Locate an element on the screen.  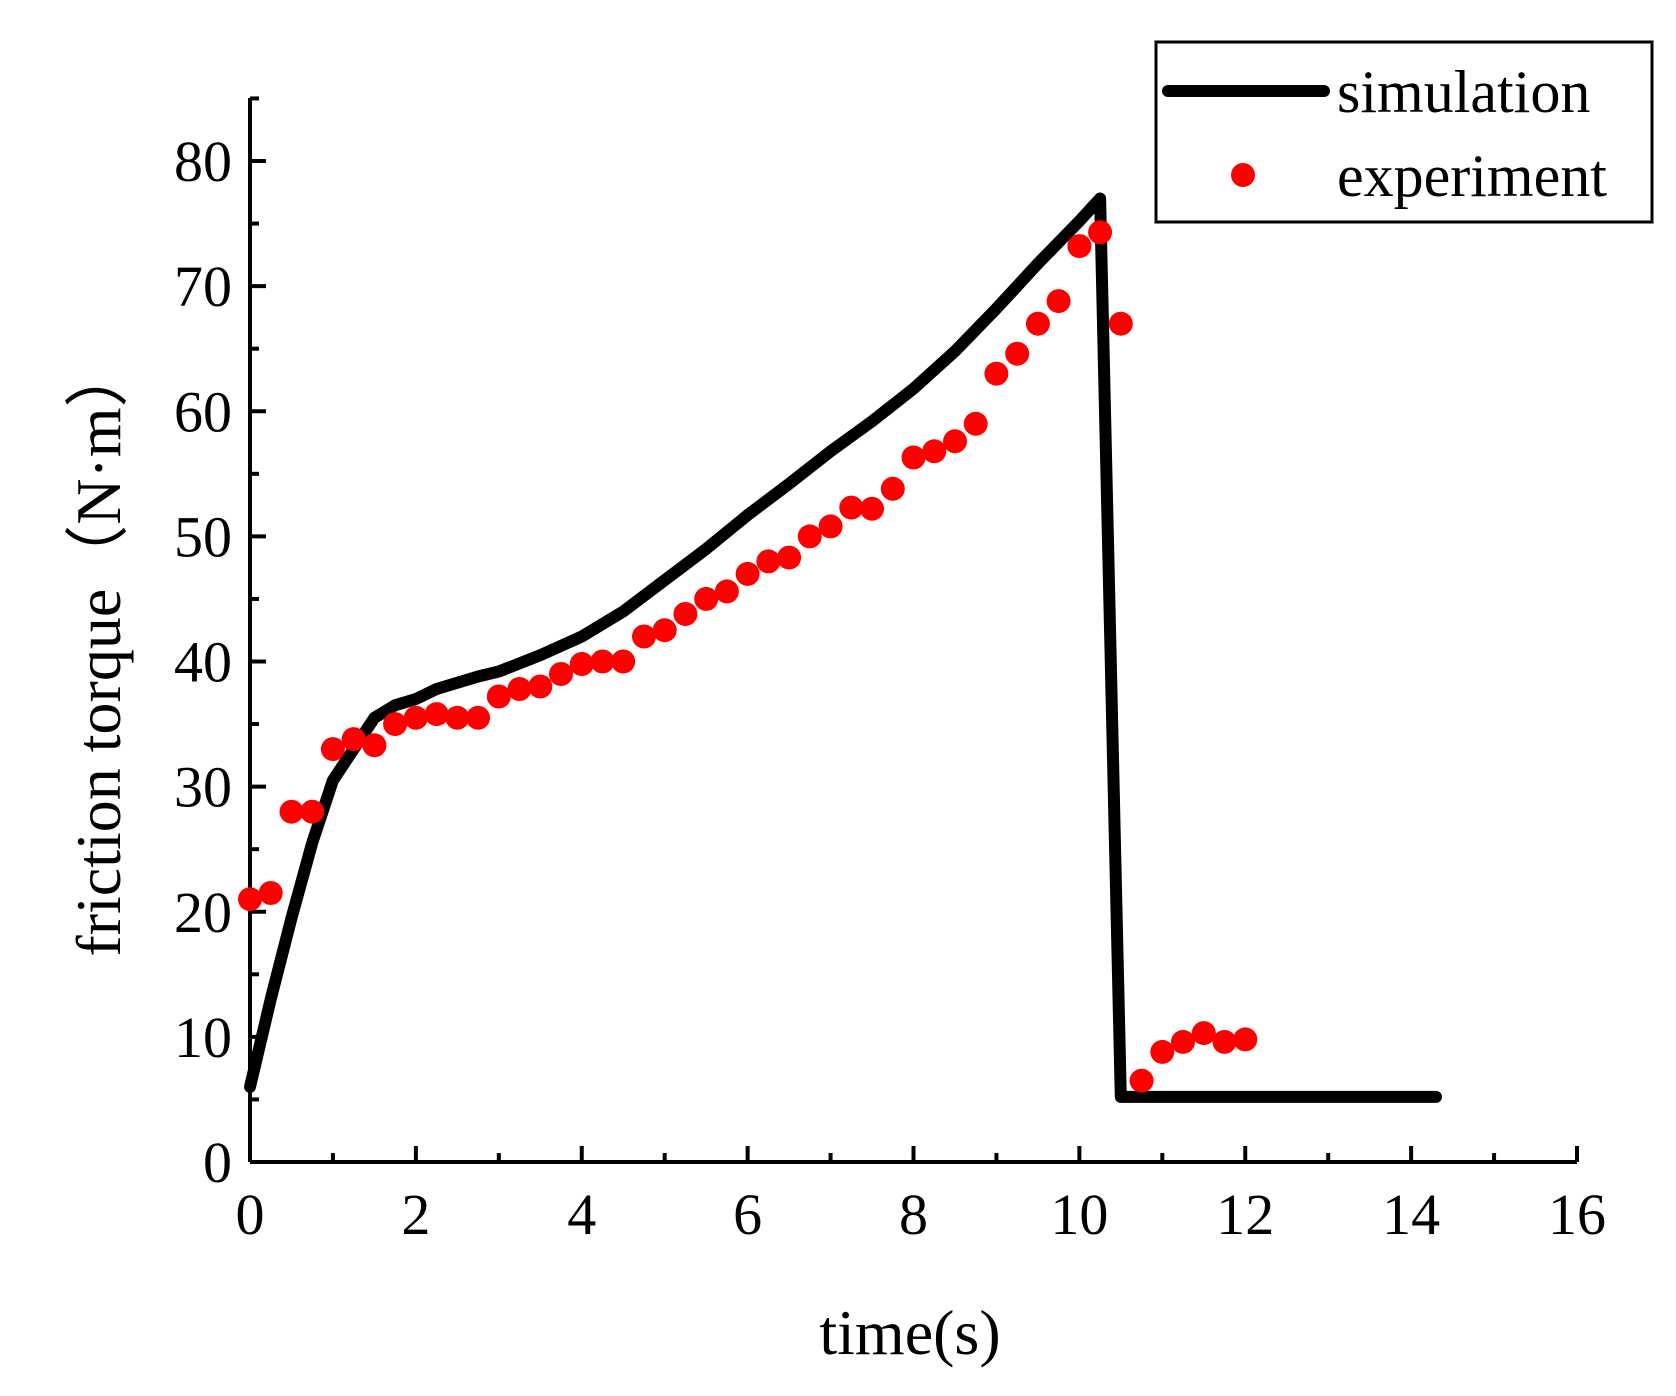
legend-experiment-swatch is located at coordinates (1243, 175).